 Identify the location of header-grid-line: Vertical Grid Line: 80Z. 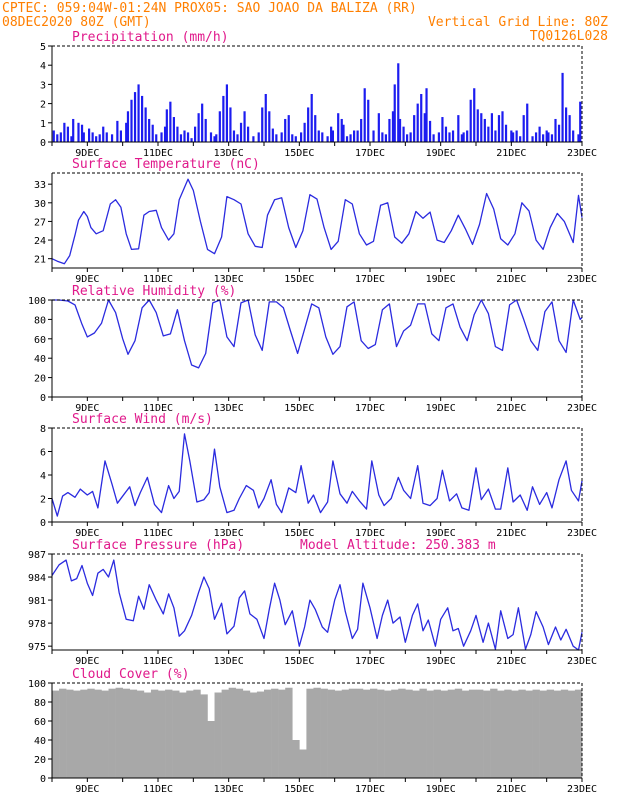
(518, 22).